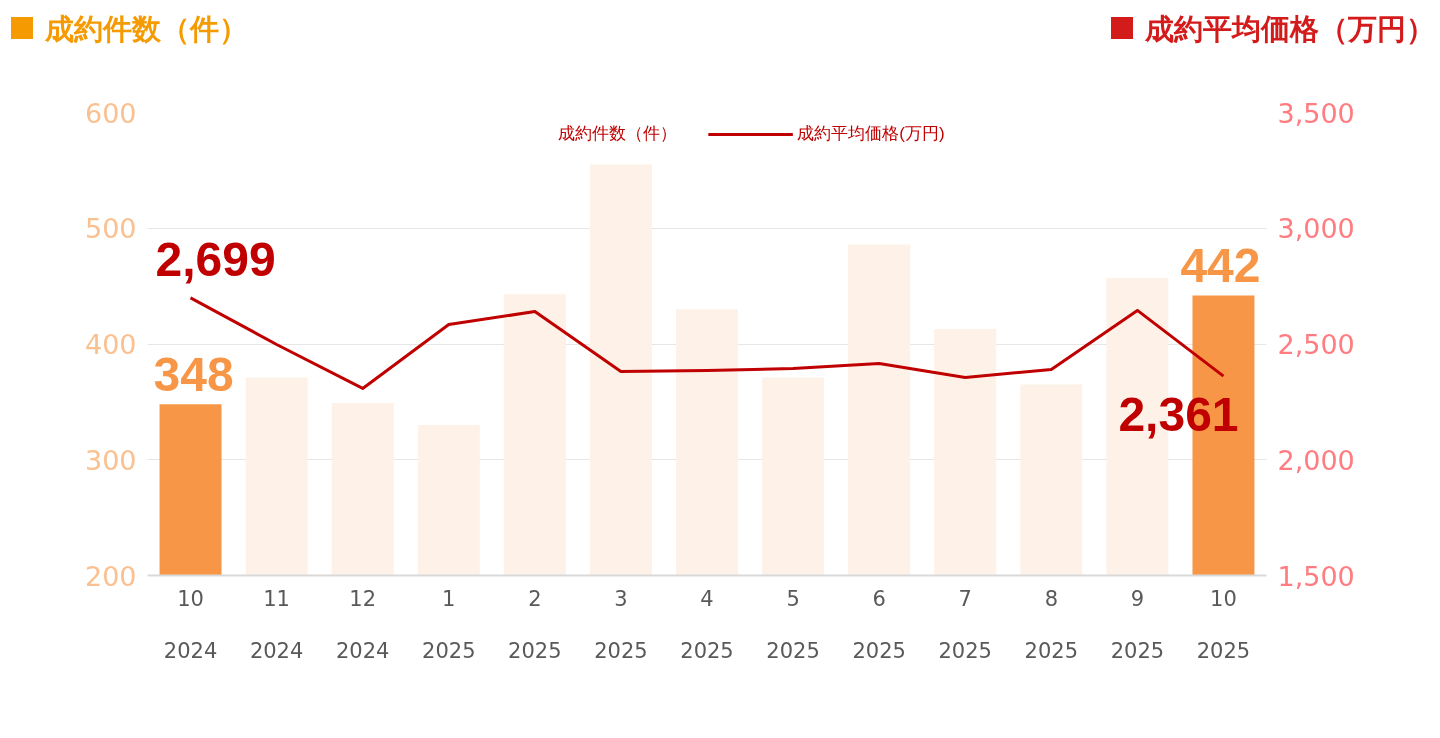 The height and width of the screenshot is (738, 1440). What do you see at coordinates (362, 625) in the screenshot?
I see `category-label: 12 2024` at bounding box center [362, 625].